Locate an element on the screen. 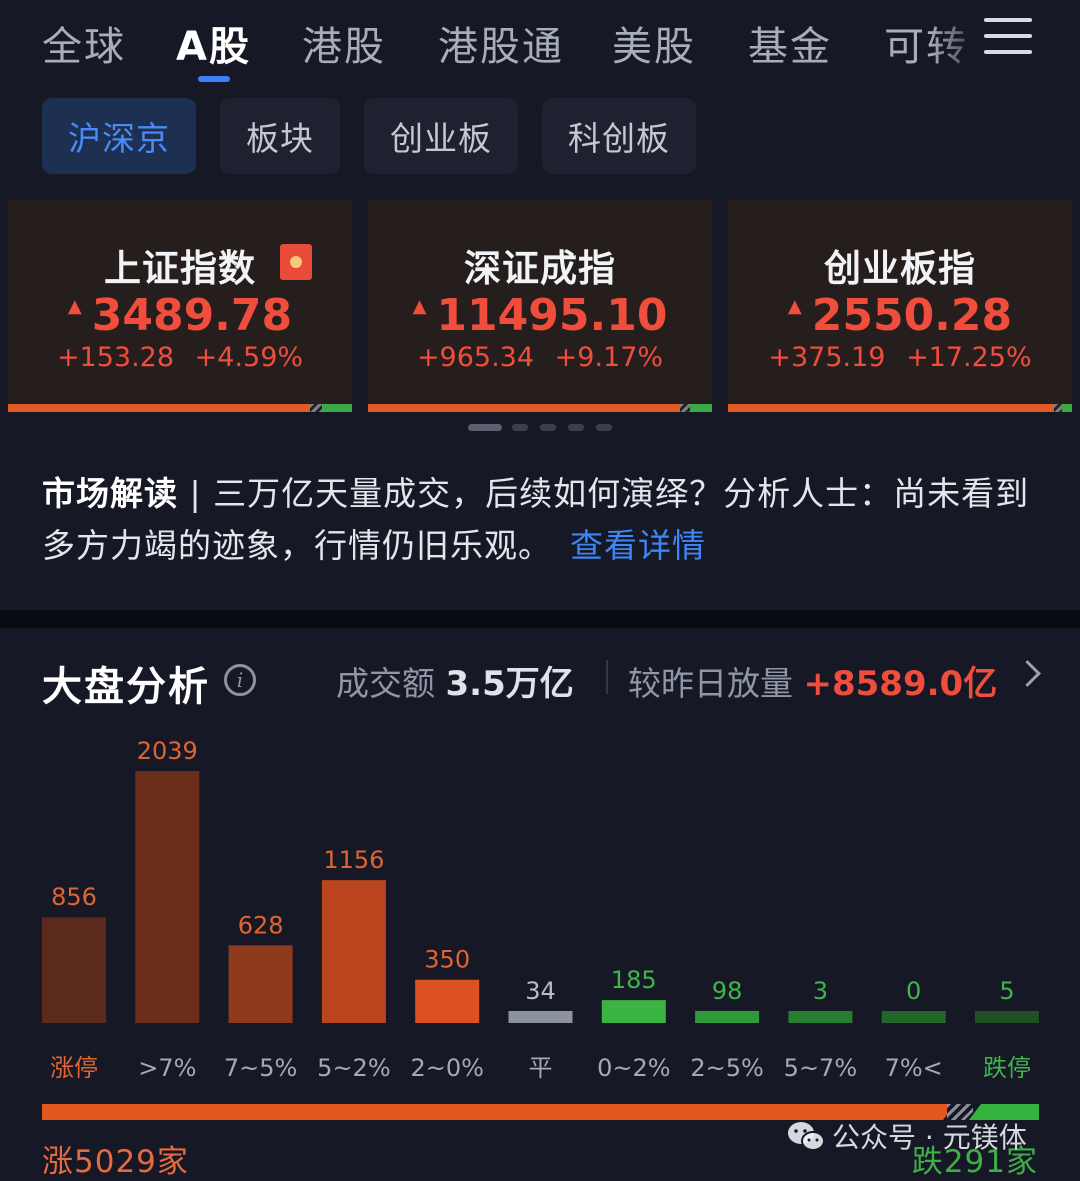 This screenshot has height=1181, width=1080. subtab-chinext: 创业板 is located at coordinates (441, 136).